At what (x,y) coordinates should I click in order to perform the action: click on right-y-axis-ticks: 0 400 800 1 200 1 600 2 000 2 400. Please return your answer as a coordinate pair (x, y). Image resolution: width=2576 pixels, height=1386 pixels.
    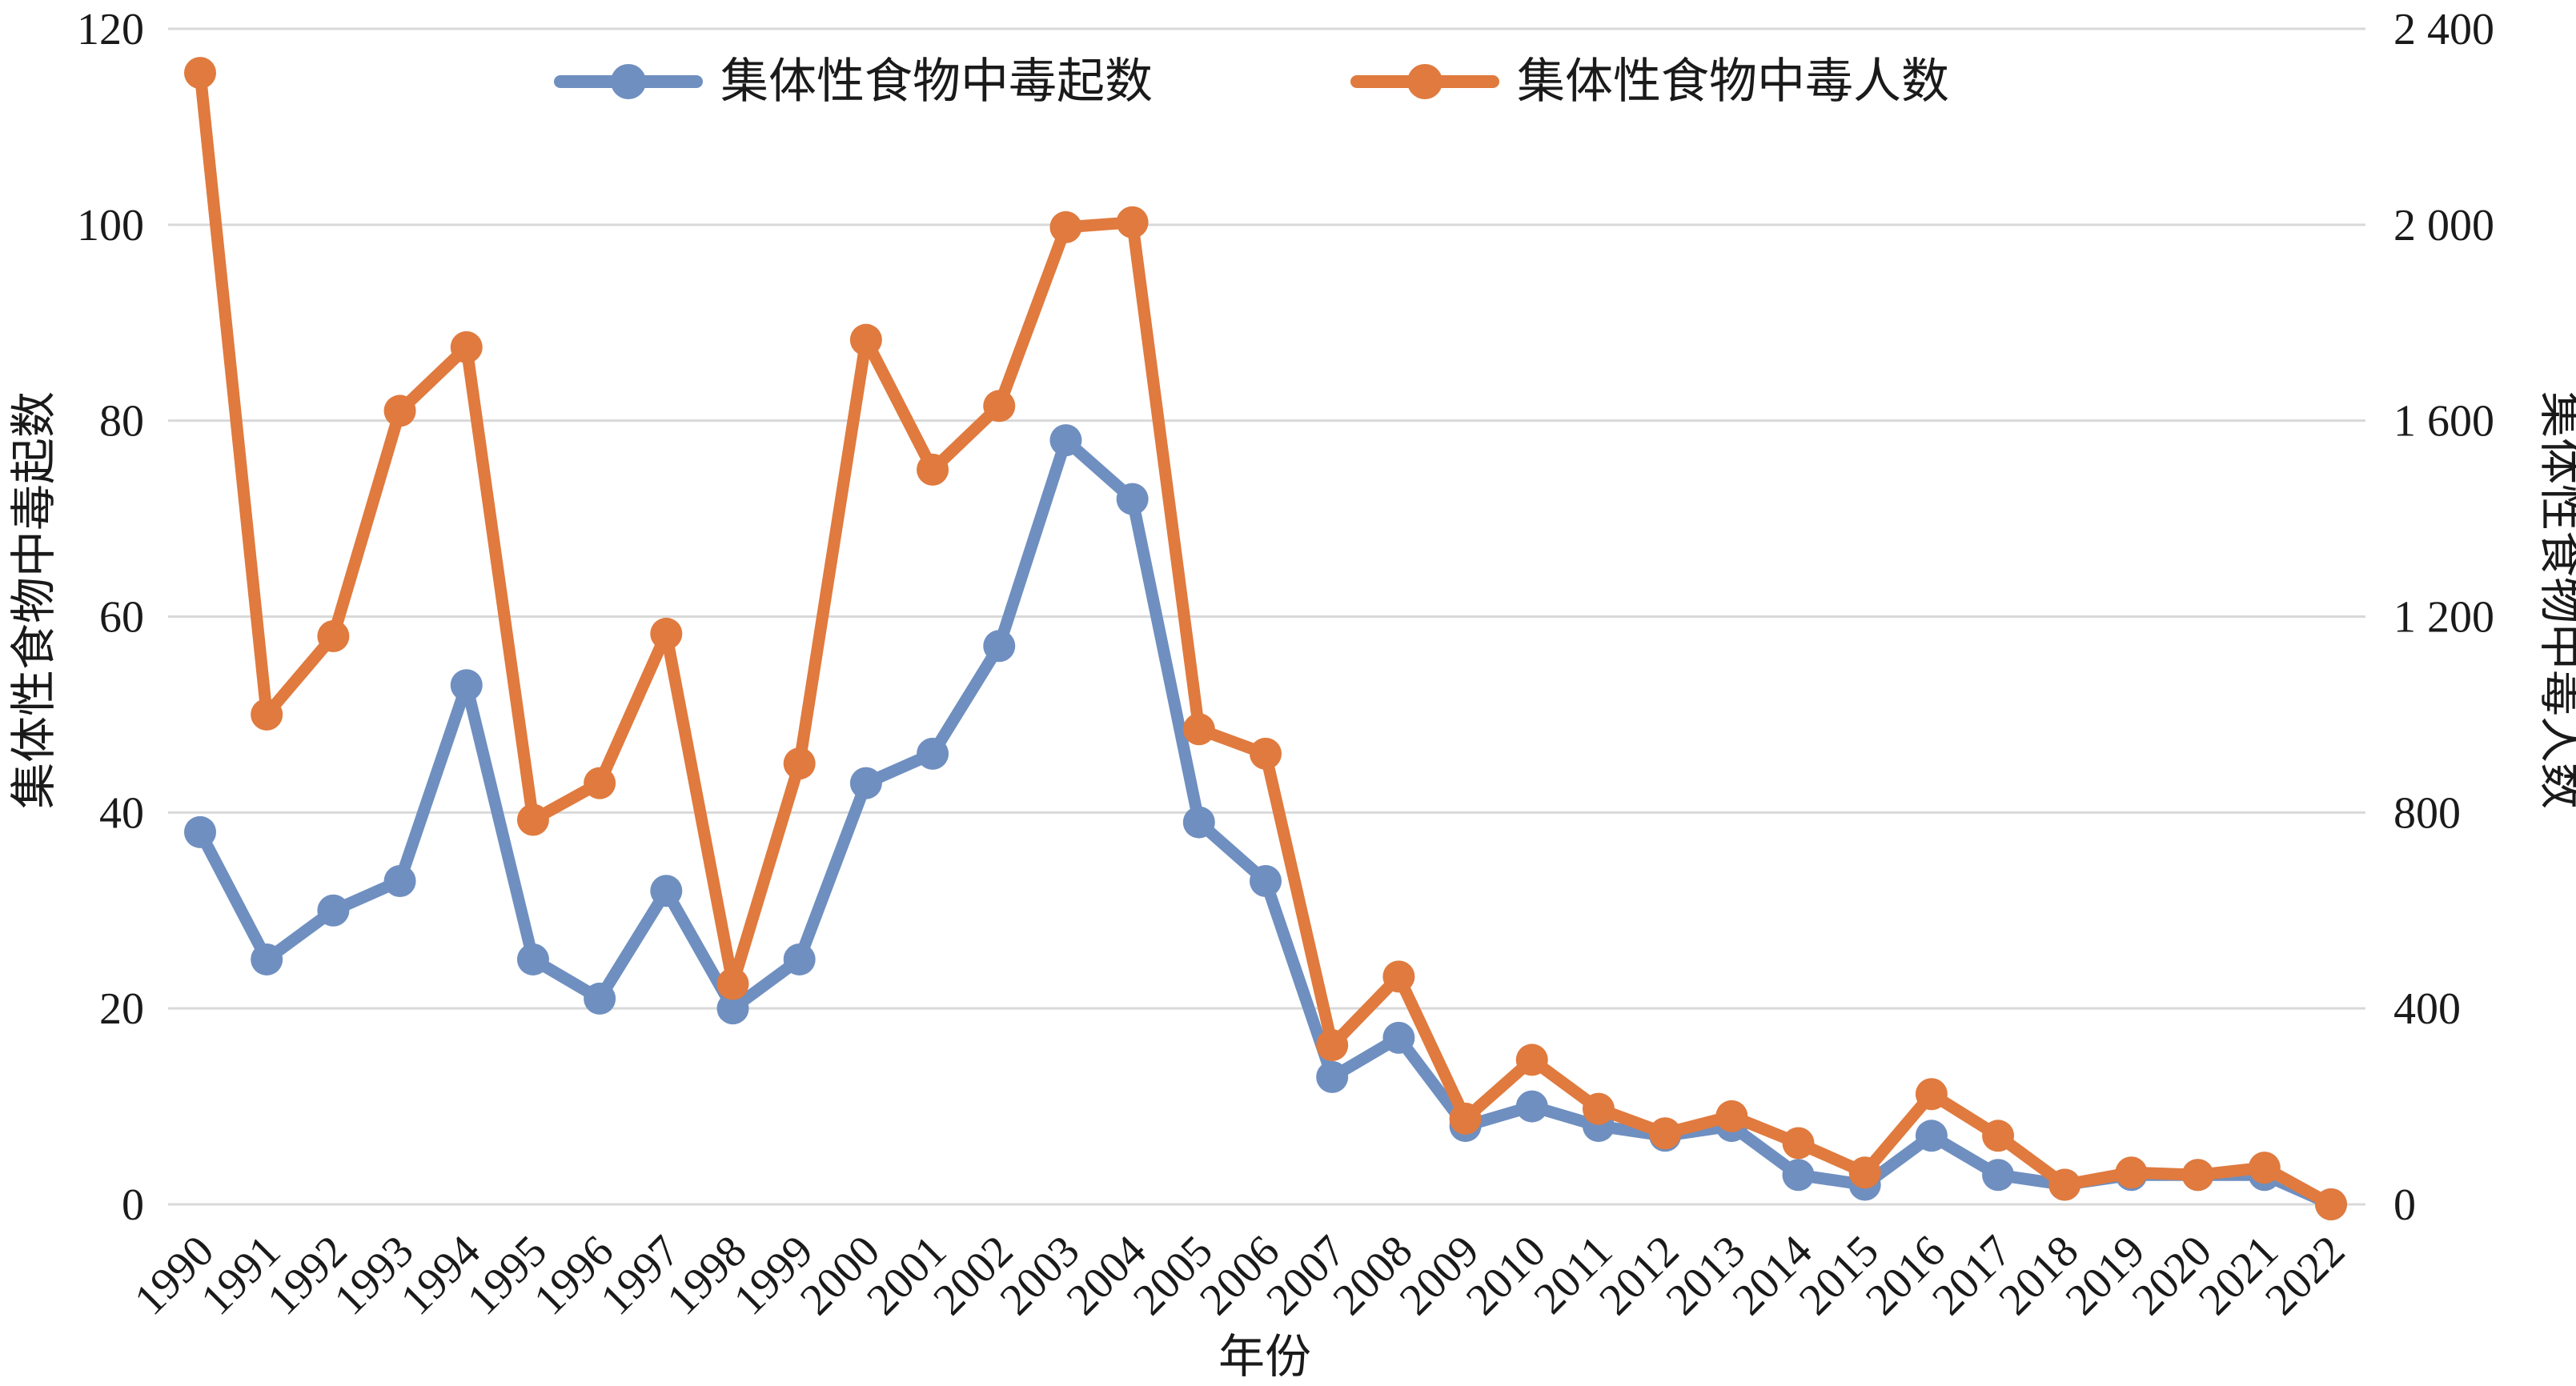
    Looking at the image, I should click on (2443, 617).